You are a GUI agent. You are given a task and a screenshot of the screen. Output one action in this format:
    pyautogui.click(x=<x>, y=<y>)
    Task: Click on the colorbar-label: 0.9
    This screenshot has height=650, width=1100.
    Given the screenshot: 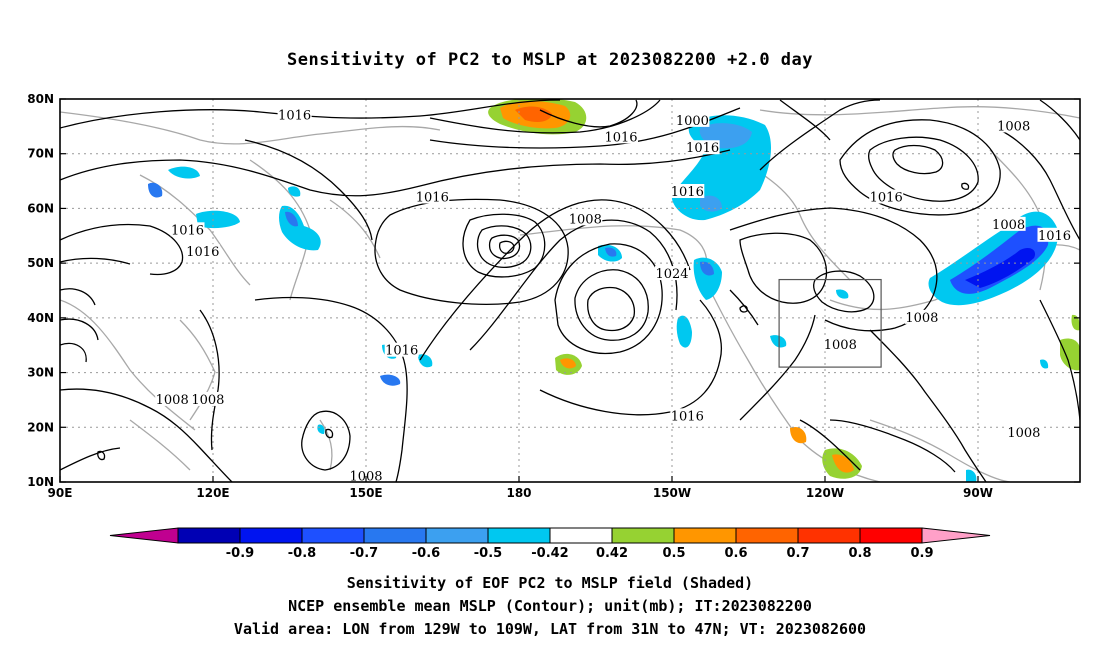 What is the action you would take?
    pyautogui.click(x=921, y=553)
    